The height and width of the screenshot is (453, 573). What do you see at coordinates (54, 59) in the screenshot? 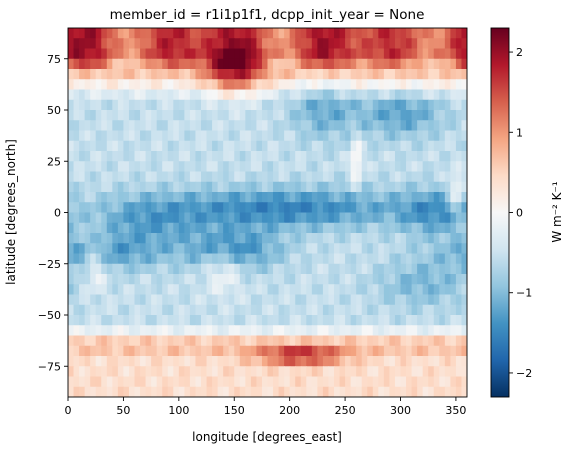
I see `y-tick-label: 75` at bounding box center [54, 59].